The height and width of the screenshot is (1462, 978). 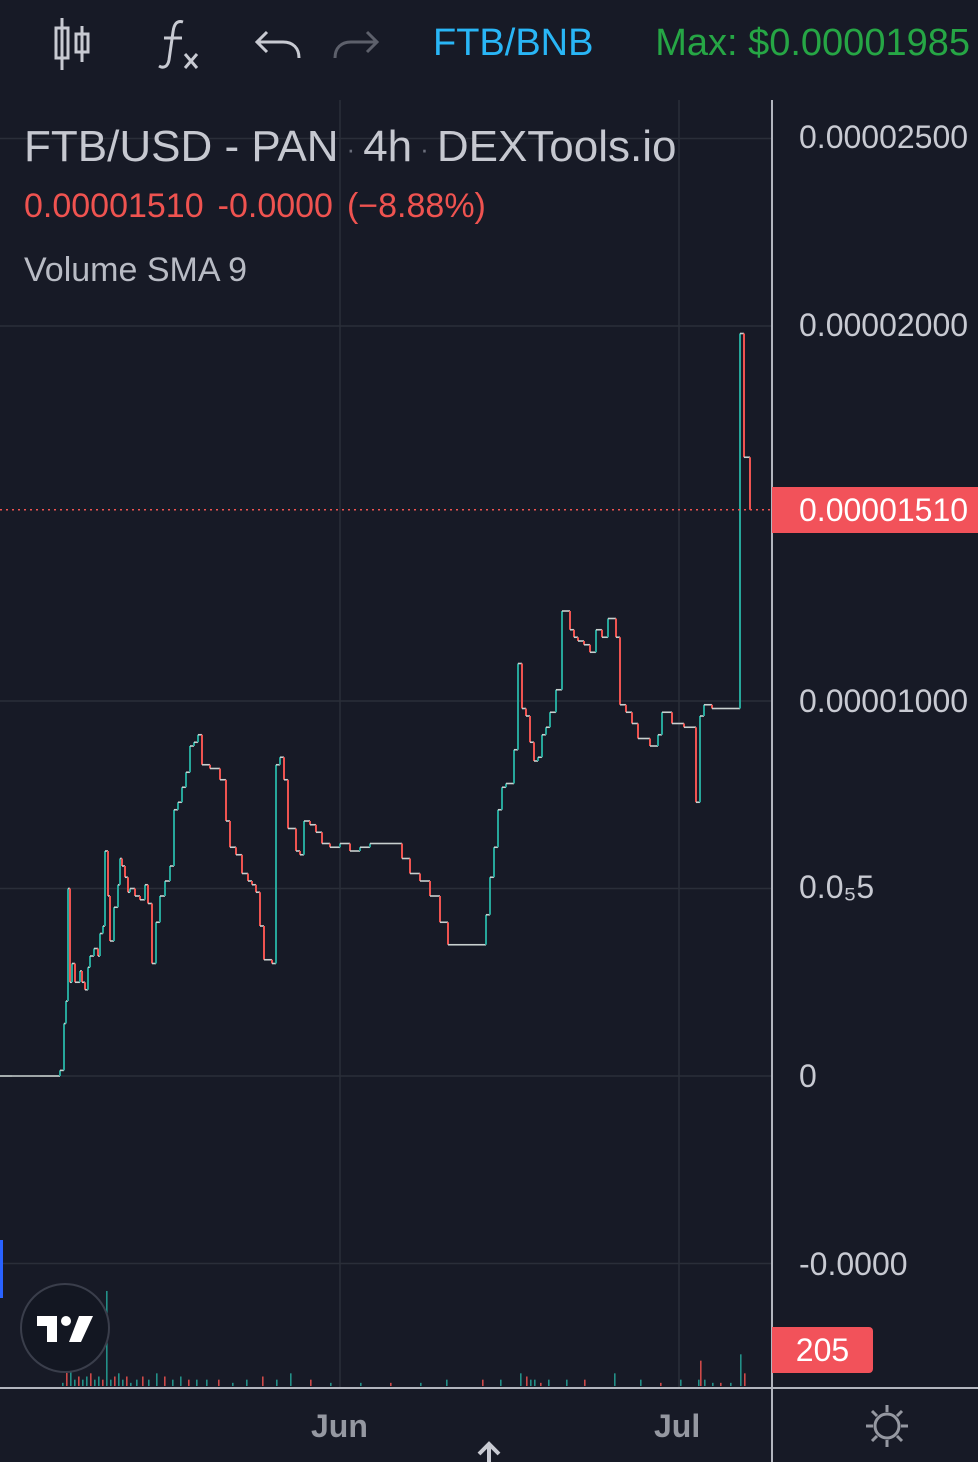 What do you see at coordinates (114, 206) in the screenshot?
I see `last-price: 0.00001510` at bounding box center [114, 206].